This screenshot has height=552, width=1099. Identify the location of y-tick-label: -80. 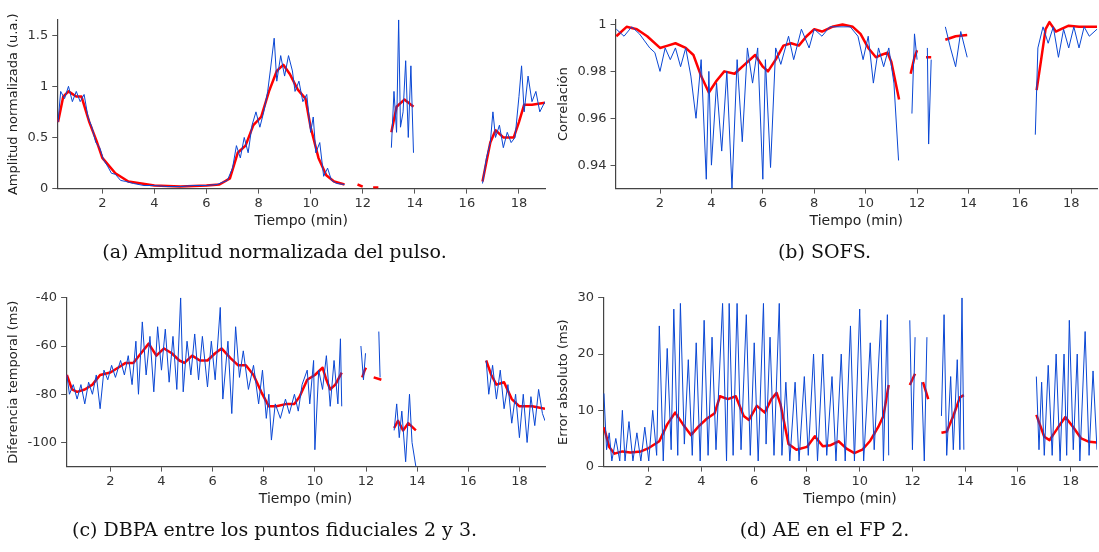
(46, 393).